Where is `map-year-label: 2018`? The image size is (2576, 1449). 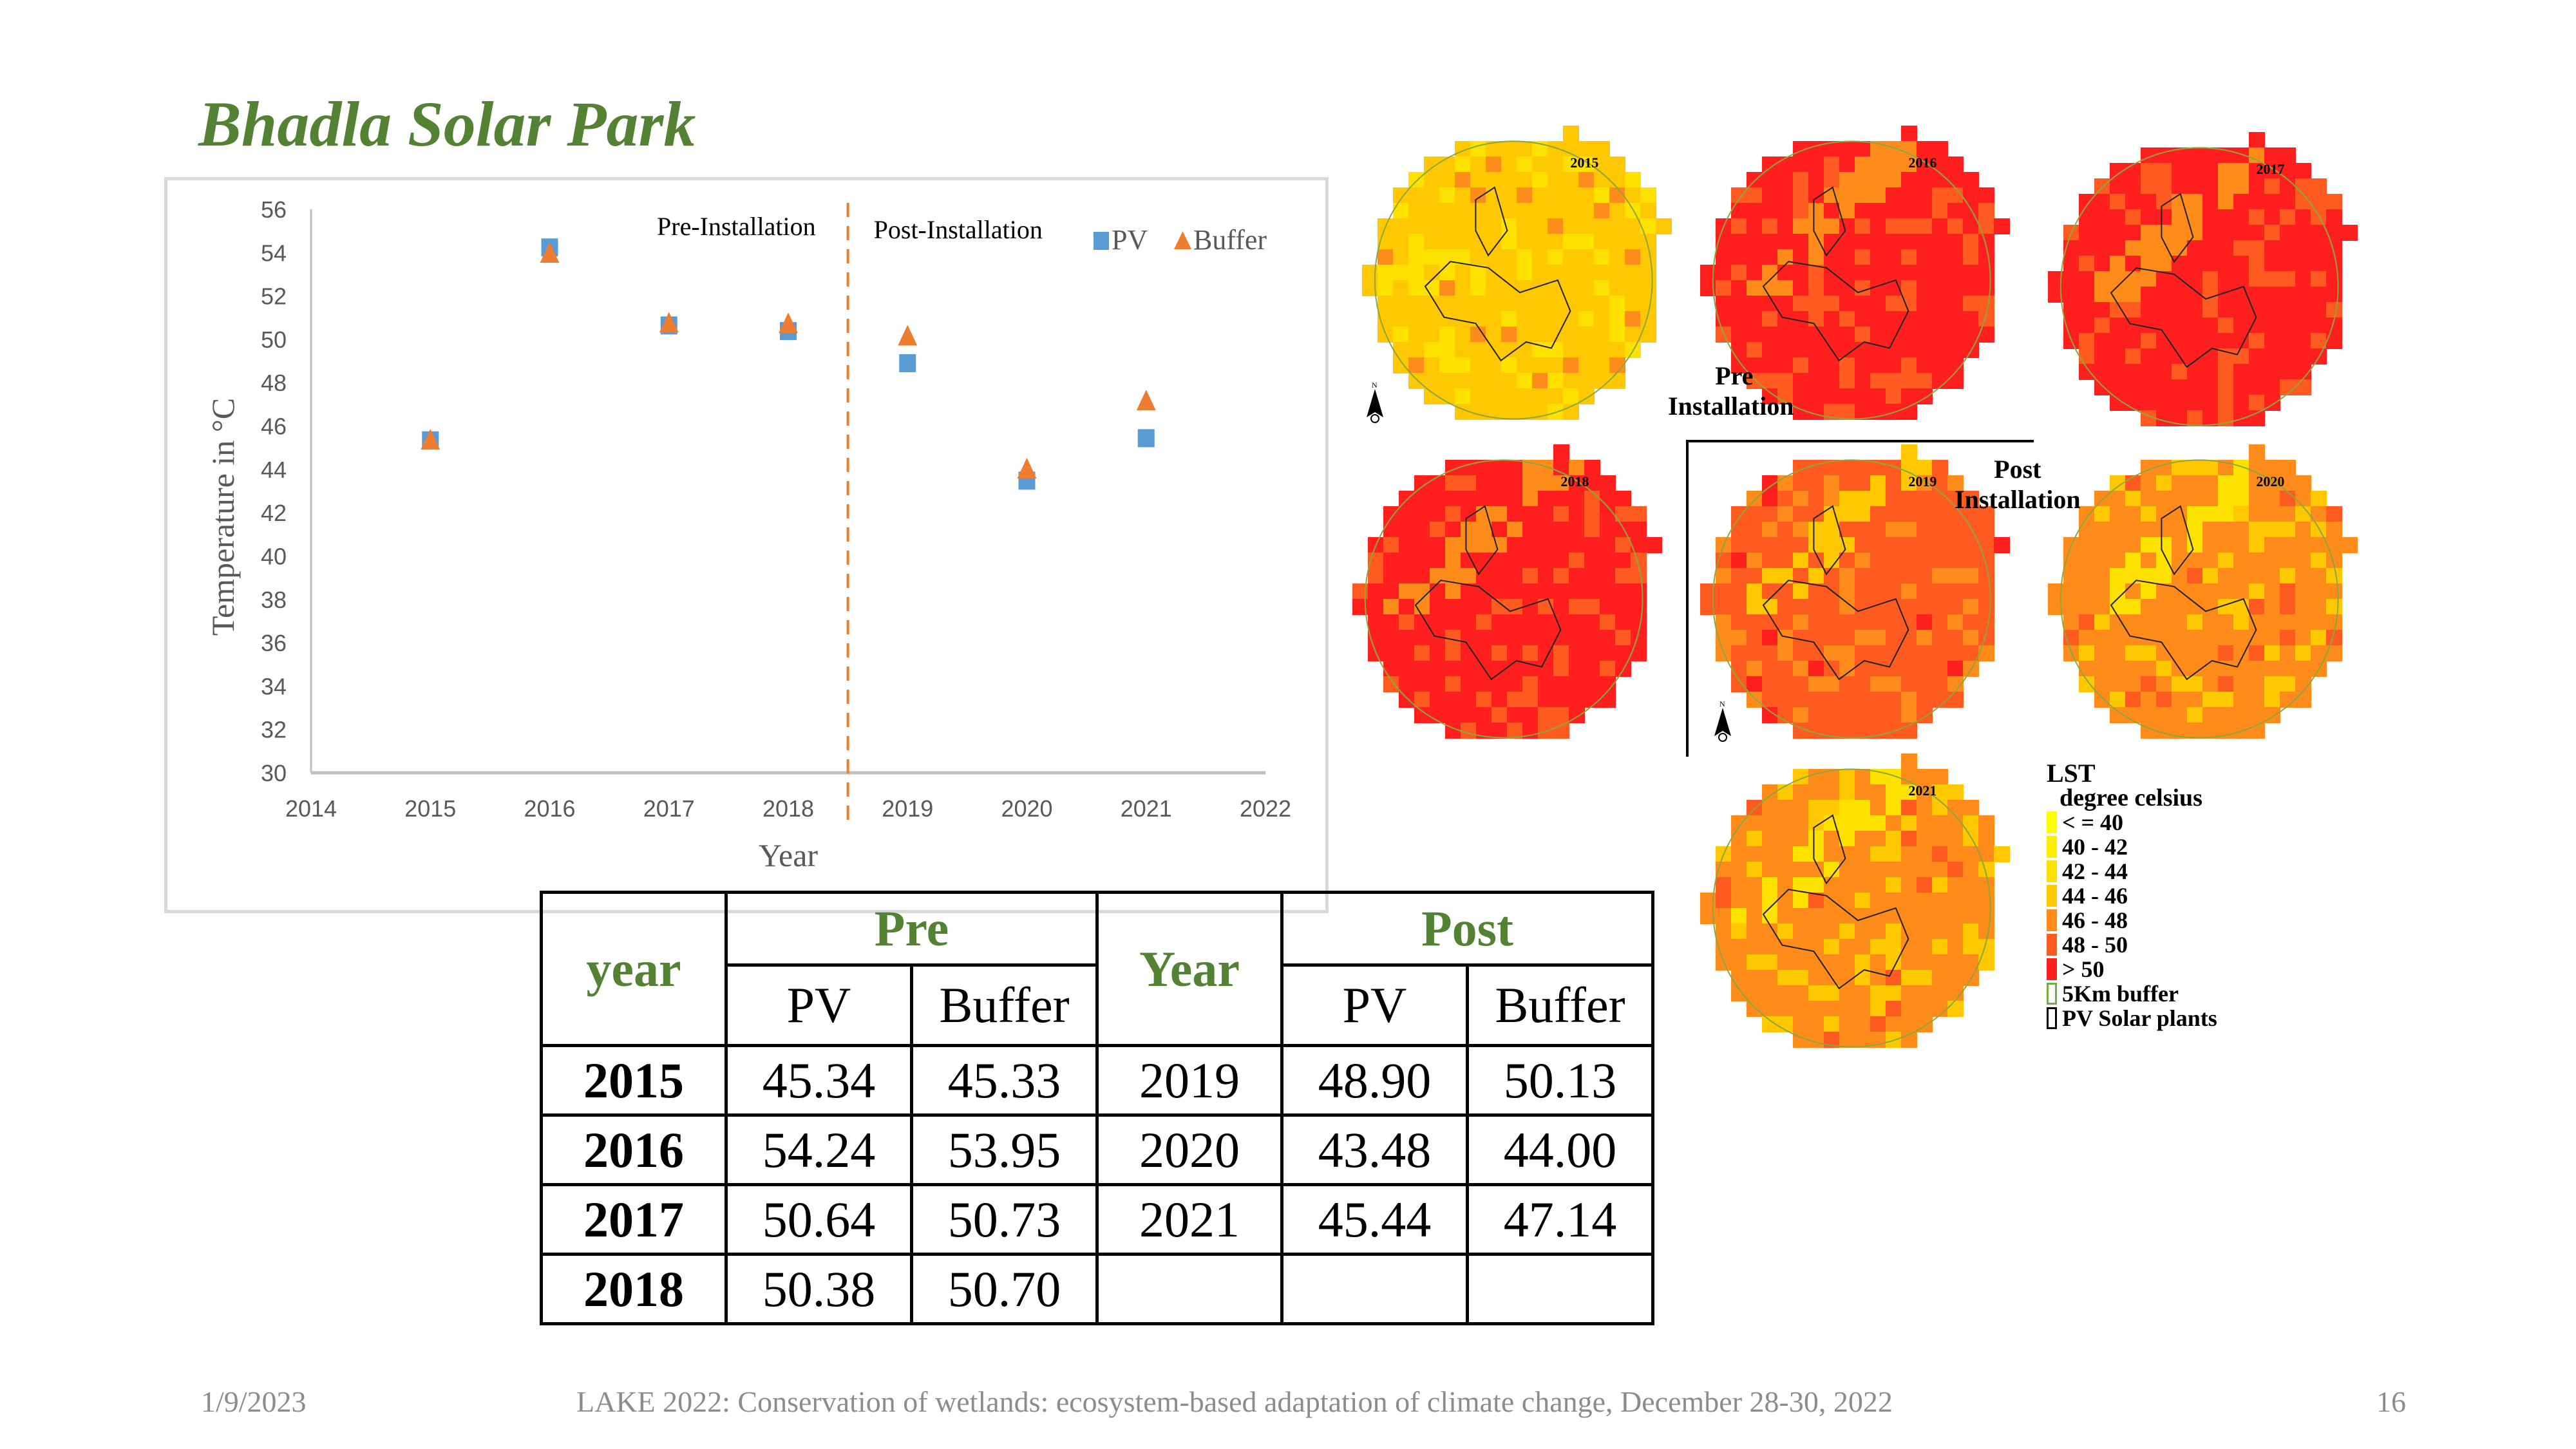 map-year-label: 2018 is located at coordinates (1574, 481).